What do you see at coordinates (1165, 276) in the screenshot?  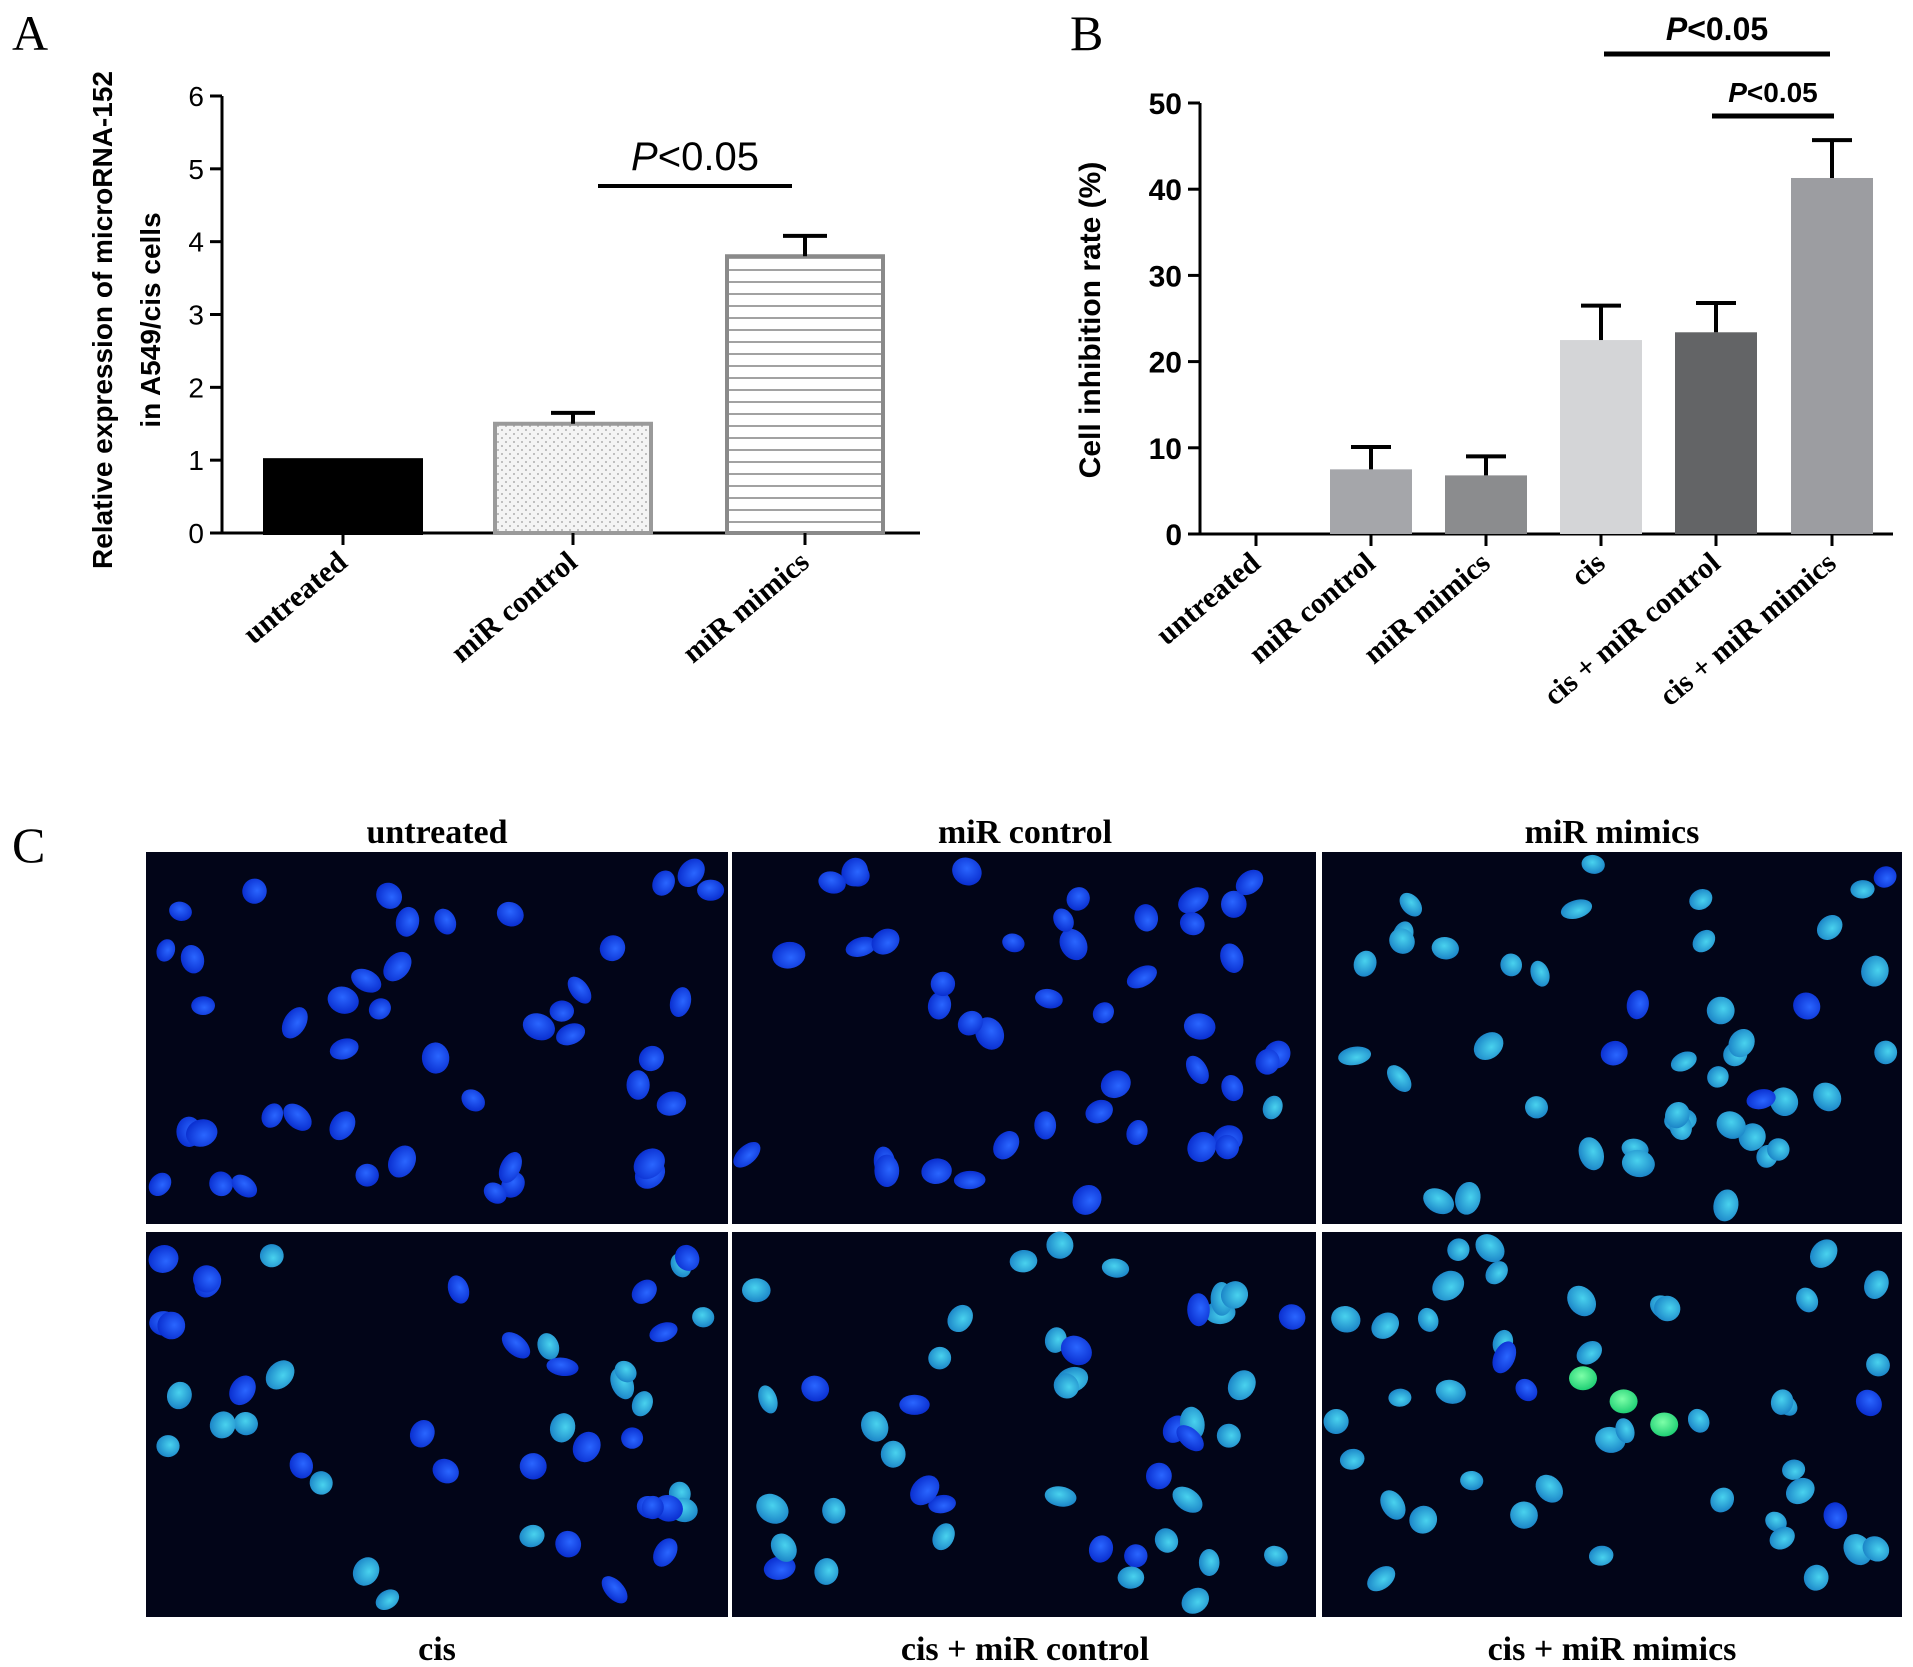 I see `chart-b-y-tick-label: 30` at bounding box center [1165, 276].